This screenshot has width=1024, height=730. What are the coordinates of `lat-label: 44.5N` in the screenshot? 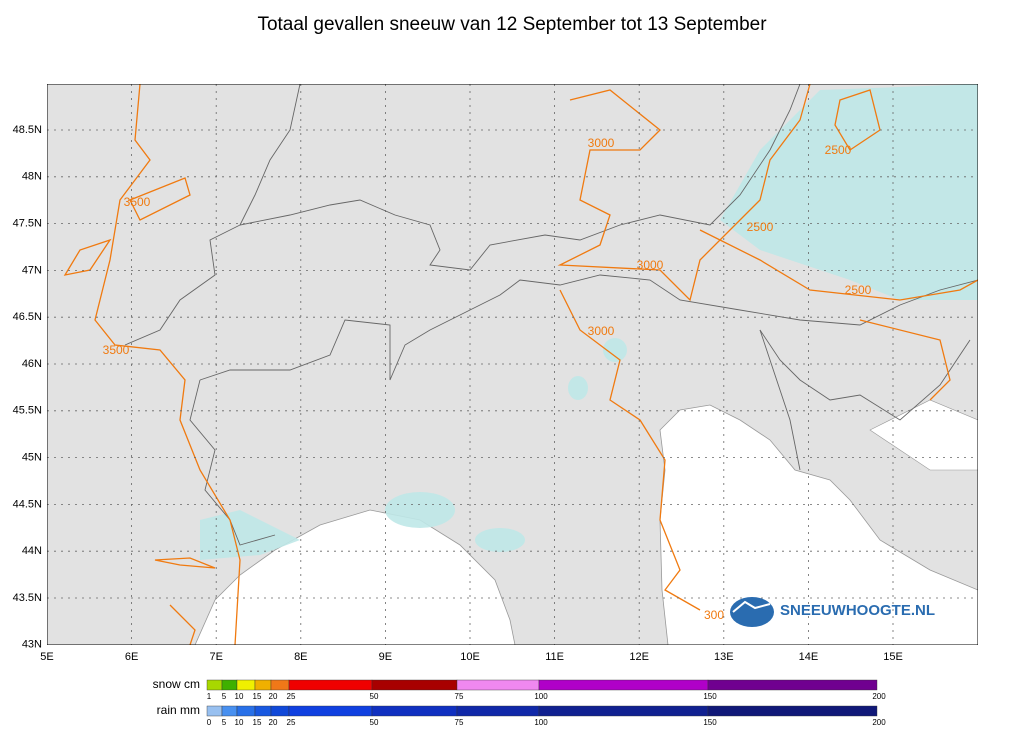 It's located at (27, 504).